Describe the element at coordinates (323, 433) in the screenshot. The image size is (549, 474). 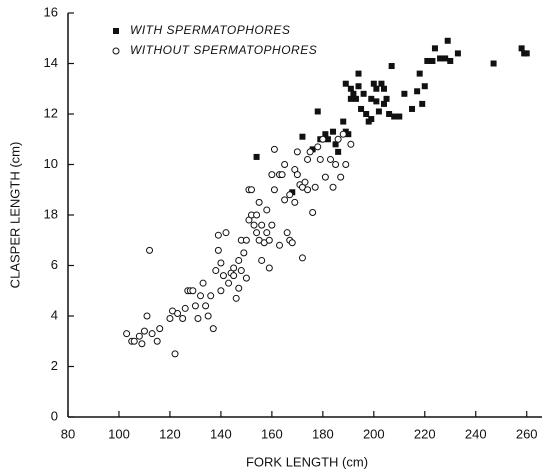
I see `x-tick-label: 180` at that location.